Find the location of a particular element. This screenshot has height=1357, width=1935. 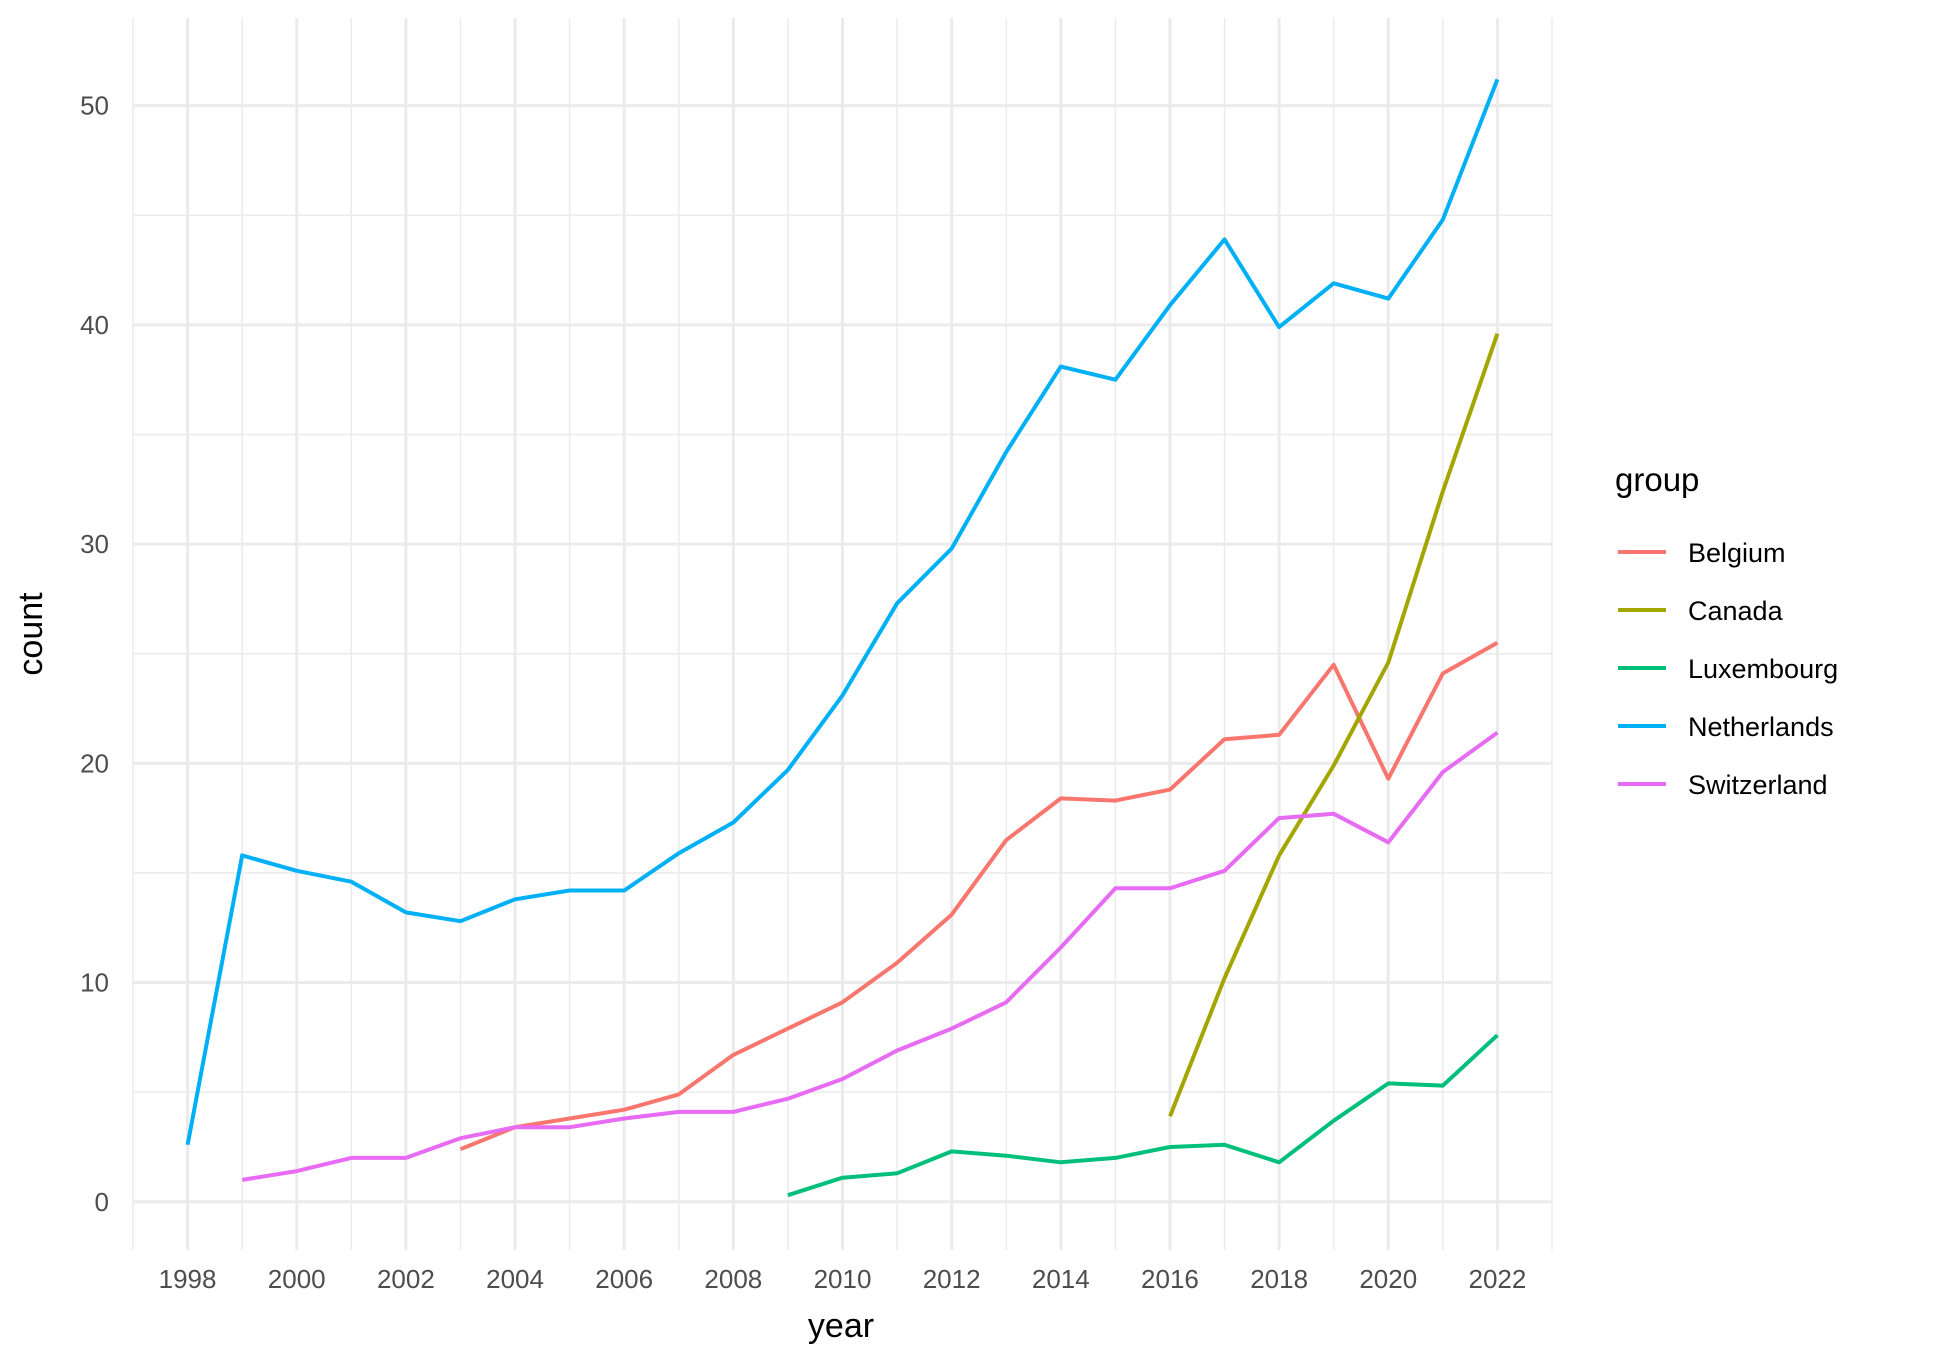

legend-item-canada: Canada is located at coordinates (1701, 611).